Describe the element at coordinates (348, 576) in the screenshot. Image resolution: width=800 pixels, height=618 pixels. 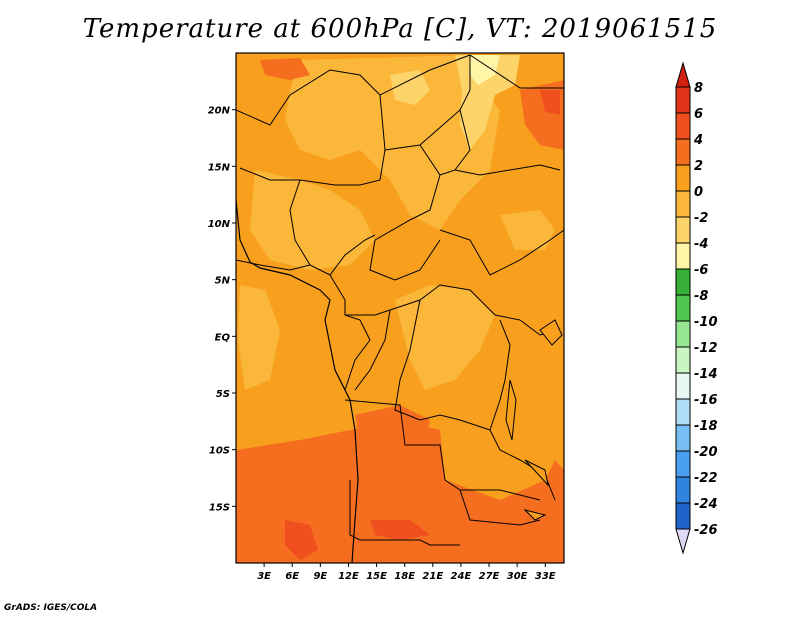
I see `lon-tick-label: 12E` at that location.